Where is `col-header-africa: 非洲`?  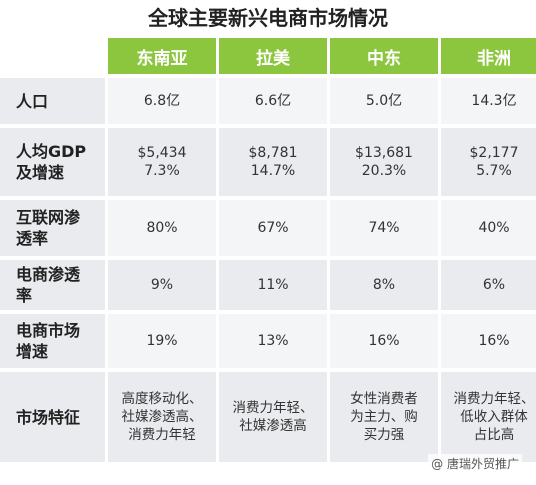
col-header-africa: 非洲 is located at coordinates (488, 56).